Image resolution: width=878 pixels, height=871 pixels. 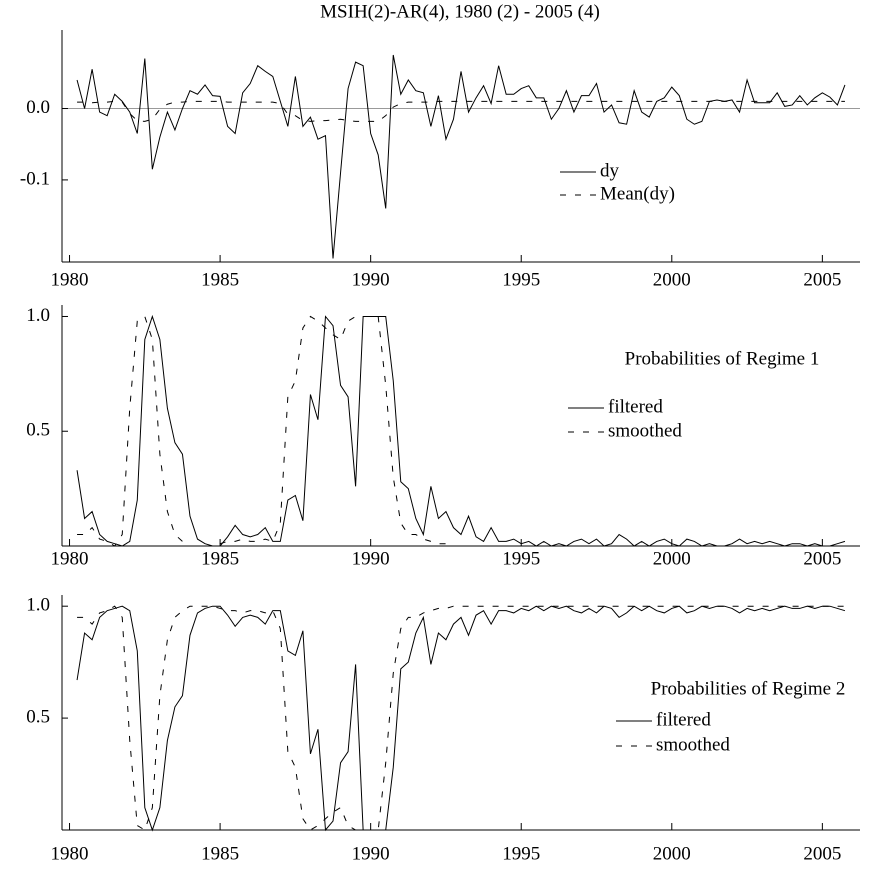 I want to click on panel-annotation: Probabilities of Regime 2, so click(x=748, y=688).